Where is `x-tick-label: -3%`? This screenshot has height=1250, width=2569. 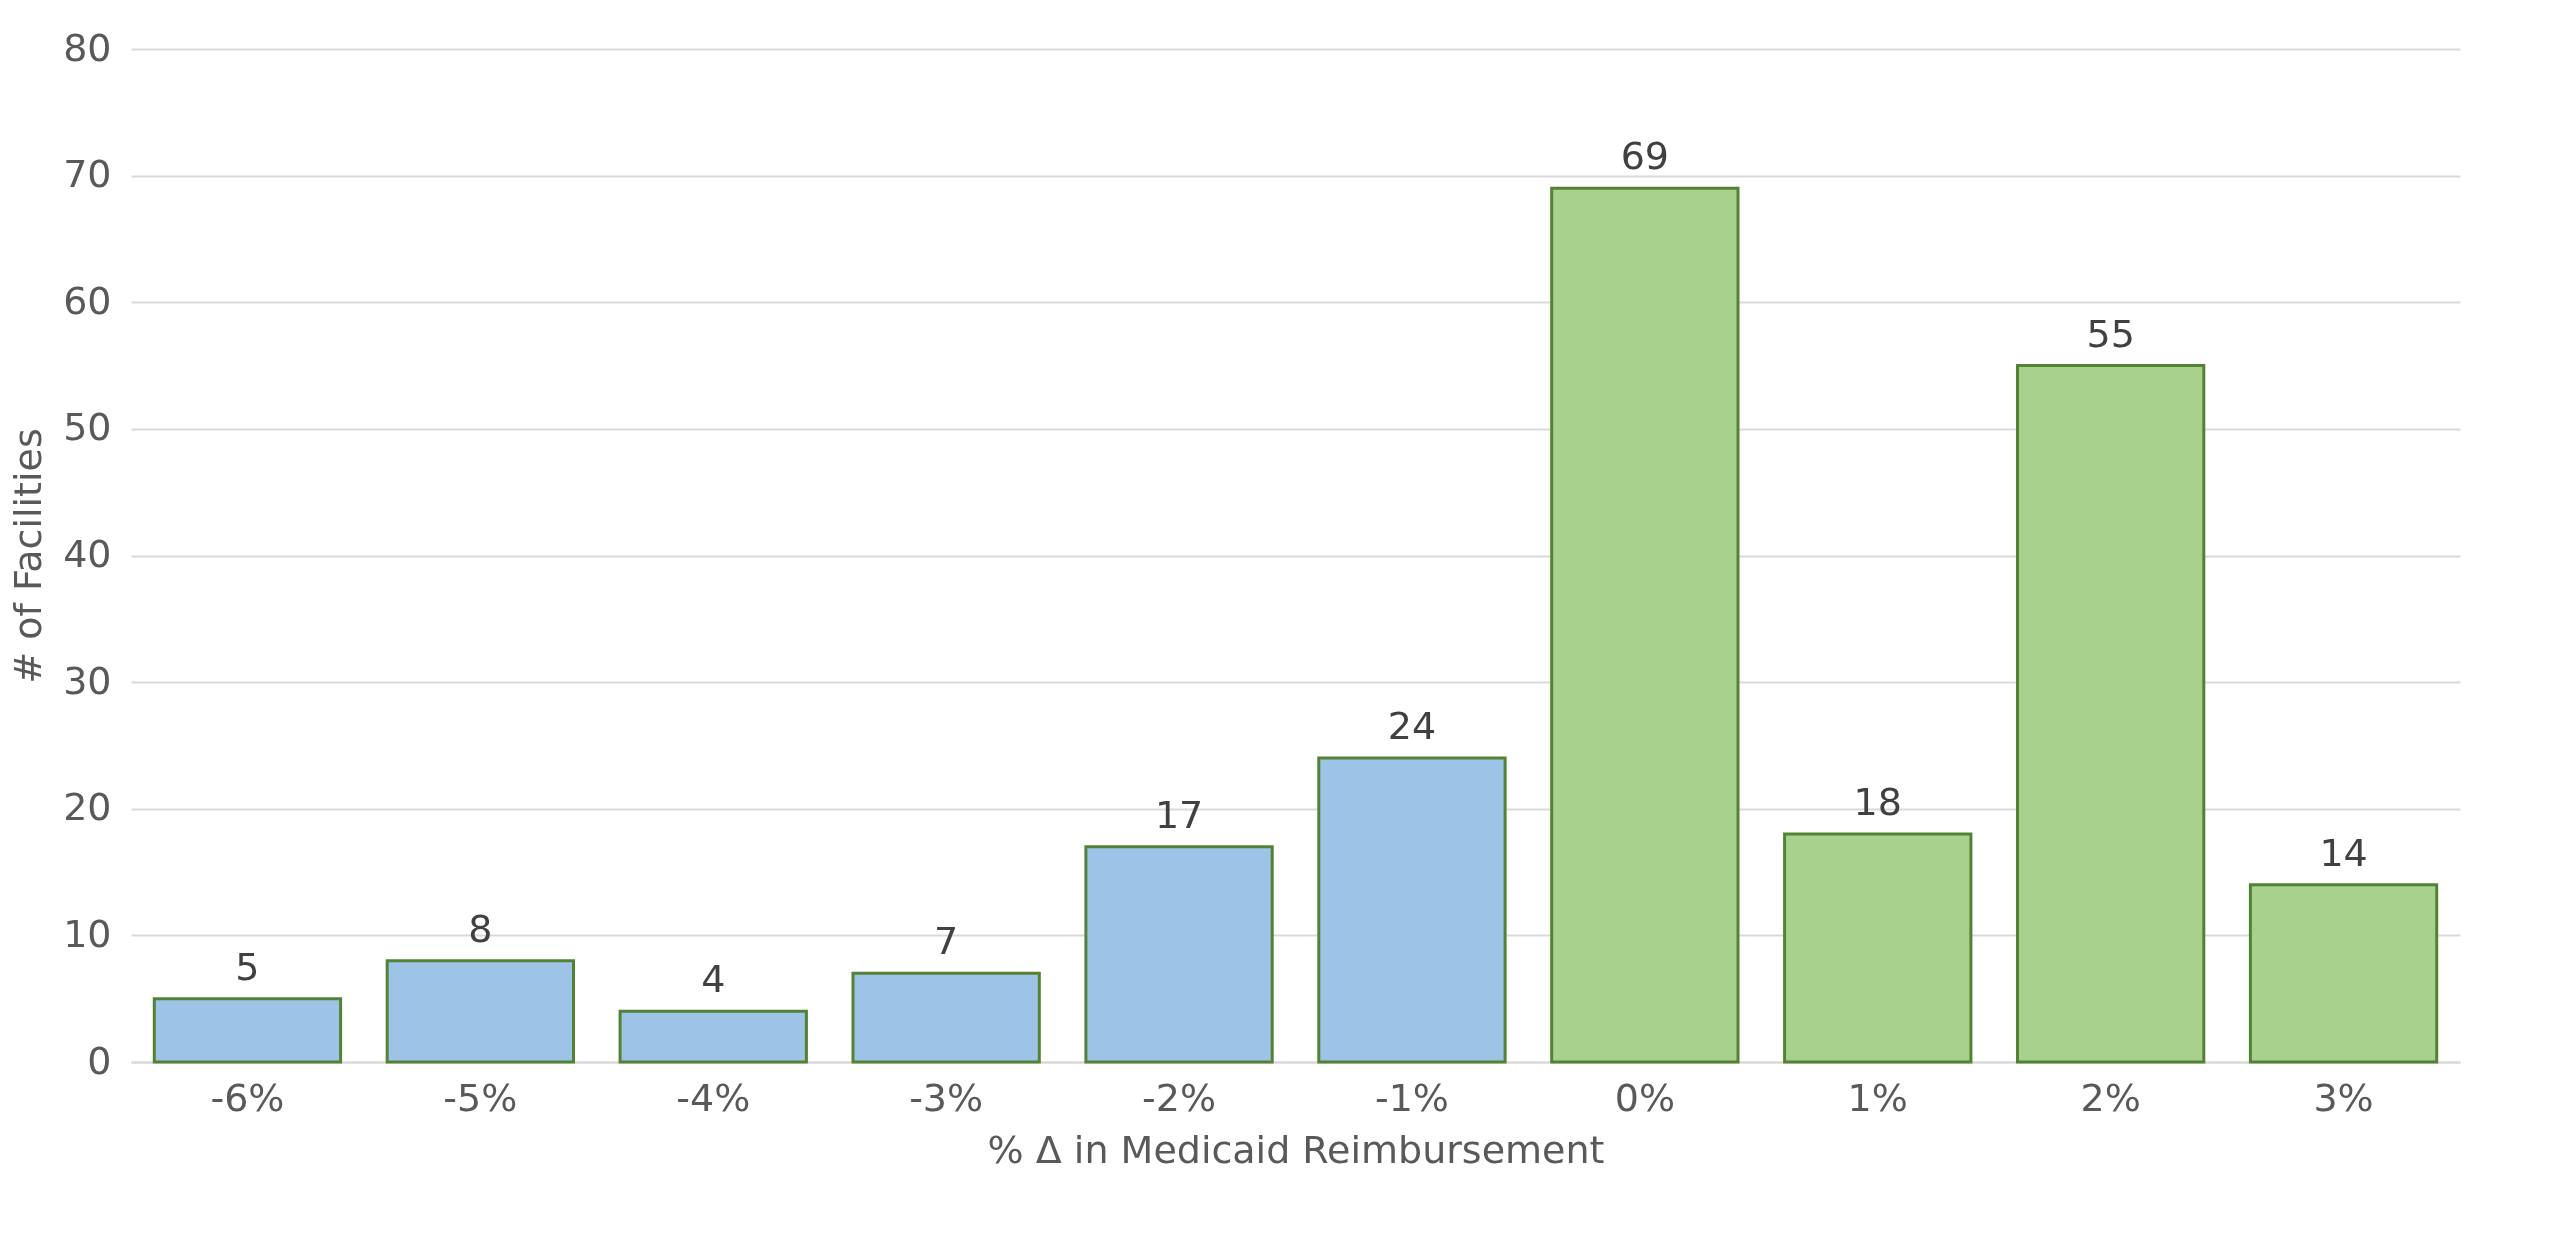
x-tick-label: -3% is located at coordinates (946, 1097).